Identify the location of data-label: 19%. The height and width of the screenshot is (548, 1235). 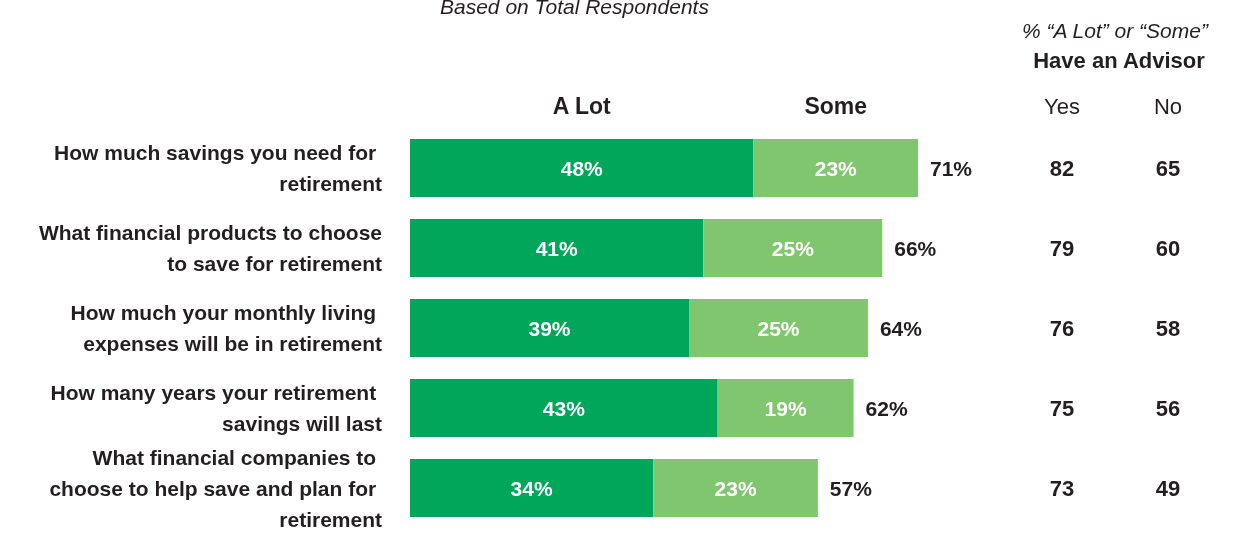
(785, 408).